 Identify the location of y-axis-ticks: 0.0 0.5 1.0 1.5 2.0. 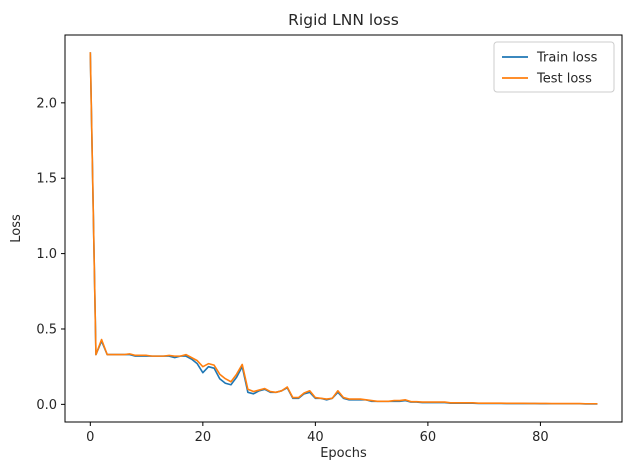
(50, 254).